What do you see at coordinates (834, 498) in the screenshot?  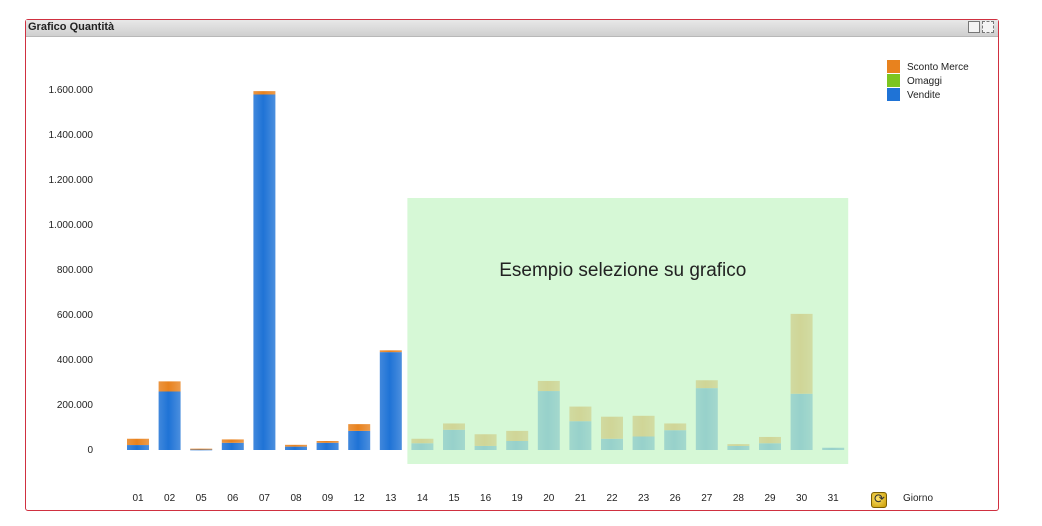 I see `x-tick-label: 31` at bounding box center [834, 498].